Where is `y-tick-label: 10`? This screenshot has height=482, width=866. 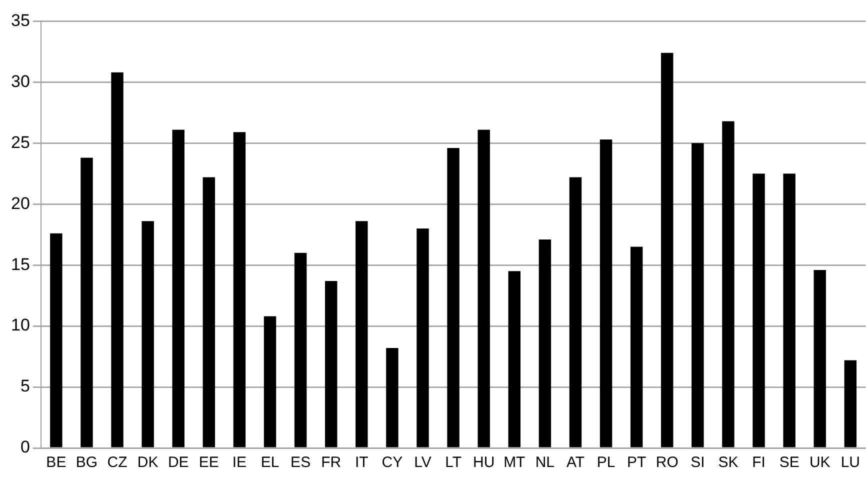
y-tick-label: 10 is located at coordinates (20, 325).